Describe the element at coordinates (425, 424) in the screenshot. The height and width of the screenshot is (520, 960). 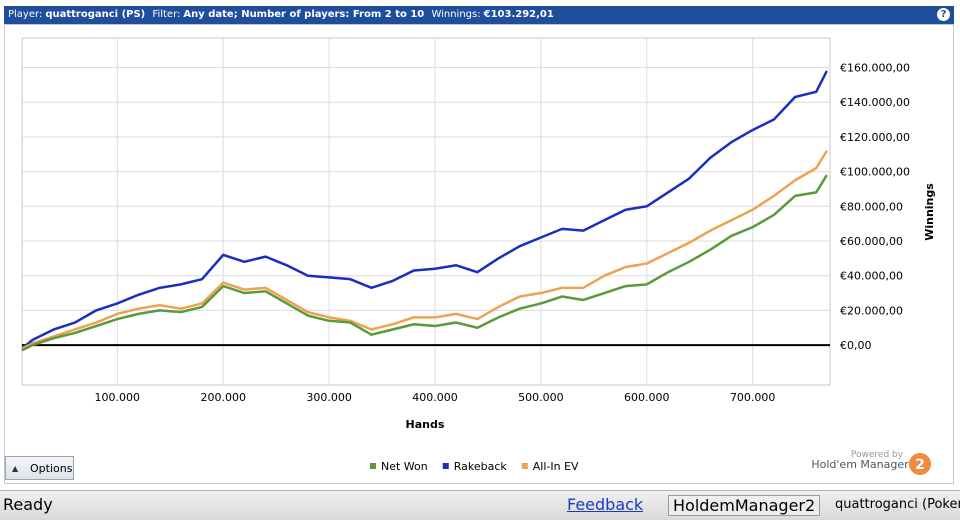
I see `x-axis-title: Hands` at that location.